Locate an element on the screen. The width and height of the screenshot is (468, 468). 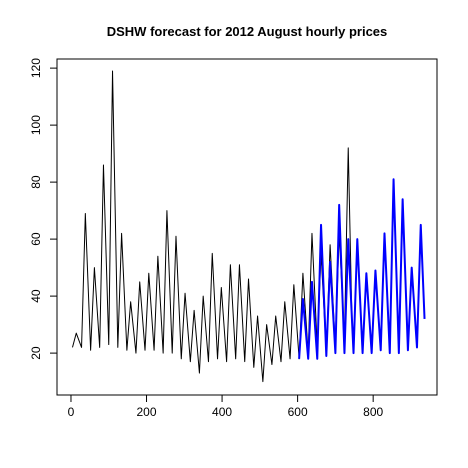
y-tick-label: 100 is located at coordinates (36, 125).